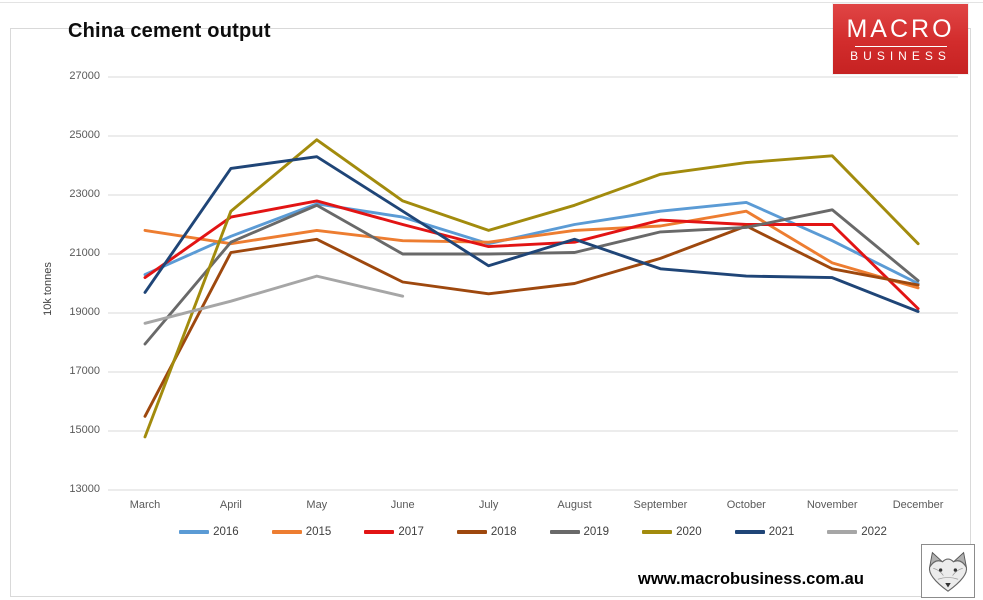 The width and height of the screenshot is (983, 600). I want to click on legend-swatch-2020, so click(657, 532).